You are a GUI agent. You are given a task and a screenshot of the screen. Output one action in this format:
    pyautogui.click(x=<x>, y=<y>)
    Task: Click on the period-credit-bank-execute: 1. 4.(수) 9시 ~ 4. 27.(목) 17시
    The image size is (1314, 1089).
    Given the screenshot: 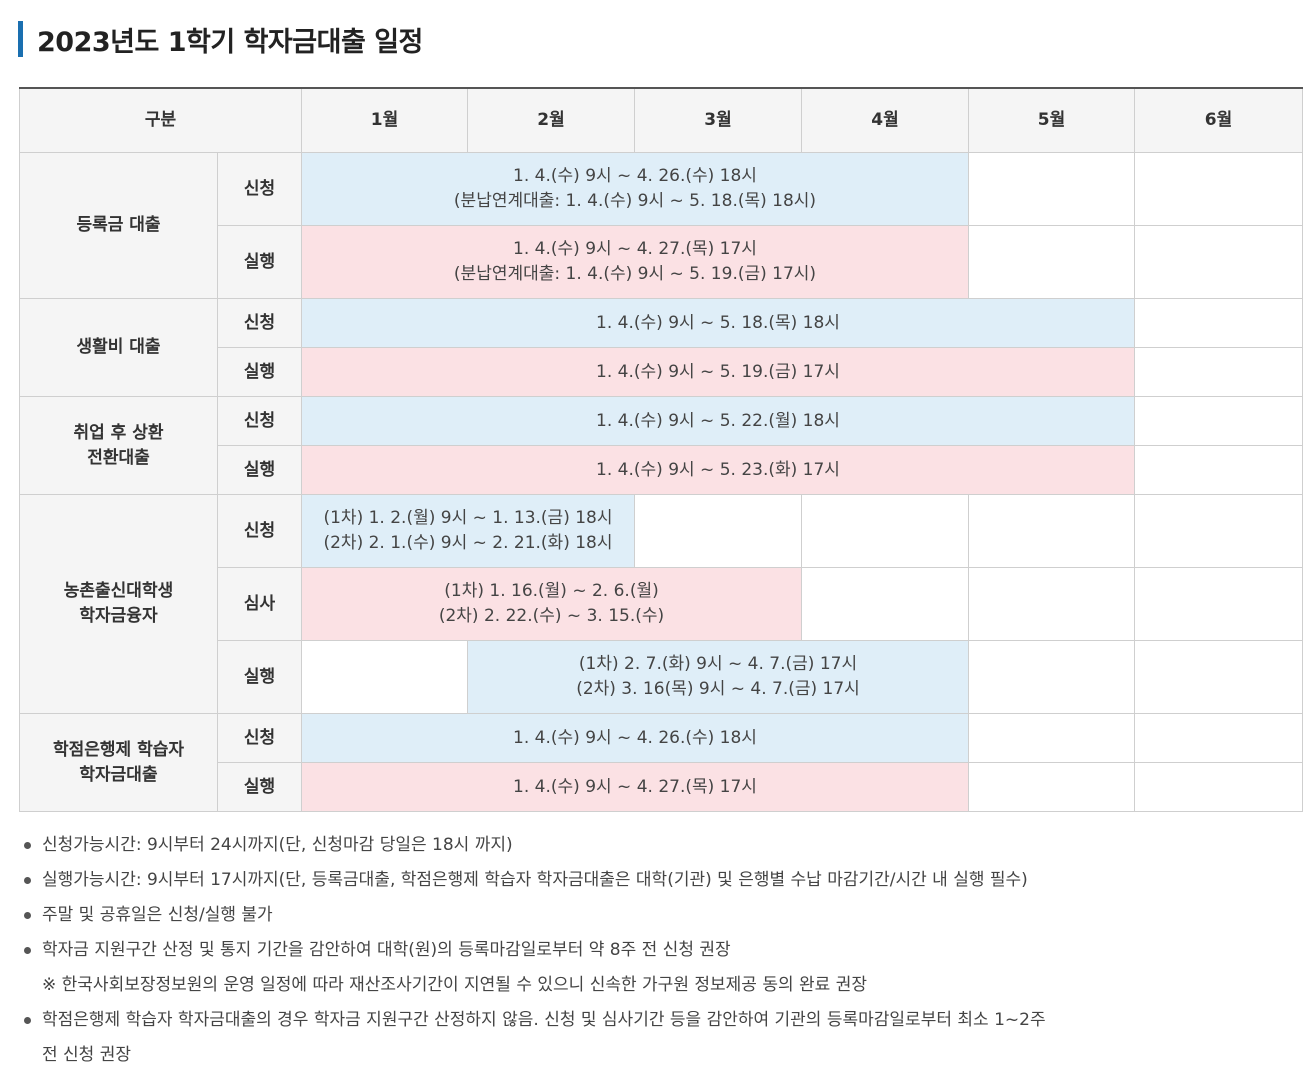 What is the action you would take?
    pyautogui.click(x=635, y=787)
    